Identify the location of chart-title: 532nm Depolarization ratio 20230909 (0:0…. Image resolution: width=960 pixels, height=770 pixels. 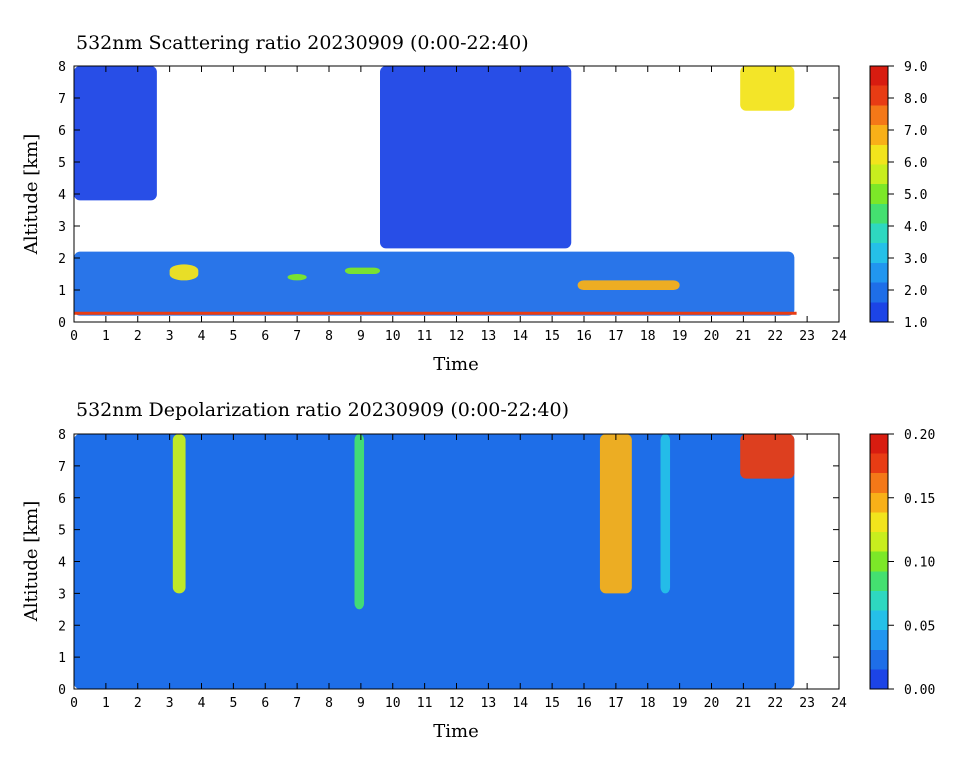
(322, 410).